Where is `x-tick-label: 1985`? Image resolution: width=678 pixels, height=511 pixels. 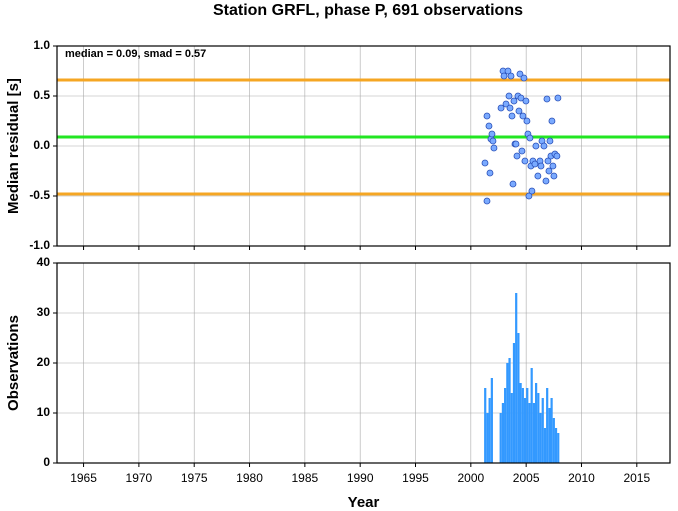 x-tick-label: 1985 is located at coordinates (305, 478).